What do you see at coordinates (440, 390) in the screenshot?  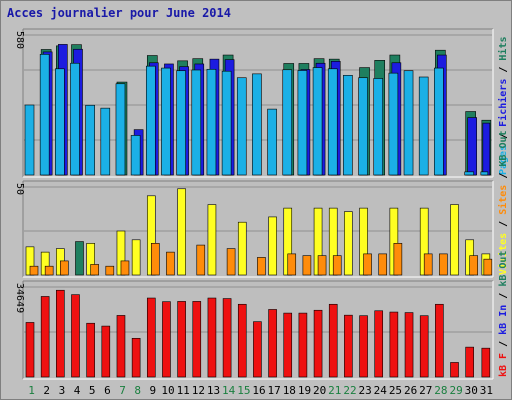 I see `x-label-day-28: 28` at bounding box center [440, 390].